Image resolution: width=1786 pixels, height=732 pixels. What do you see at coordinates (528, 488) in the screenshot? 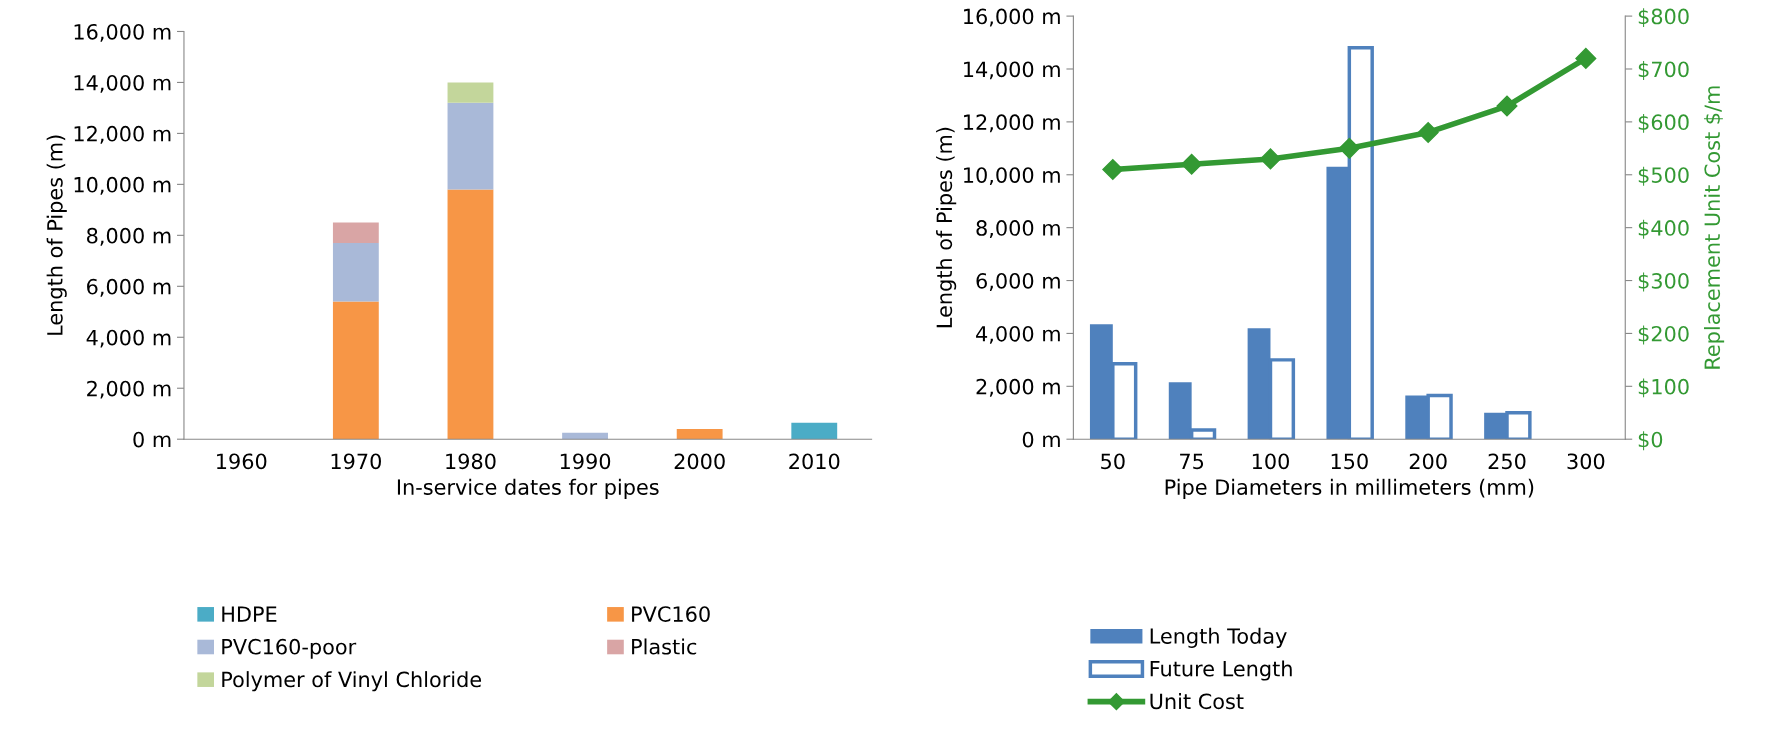
I see `x-axis-title: In-service dates for pipes` at bounding box center [528, 488].